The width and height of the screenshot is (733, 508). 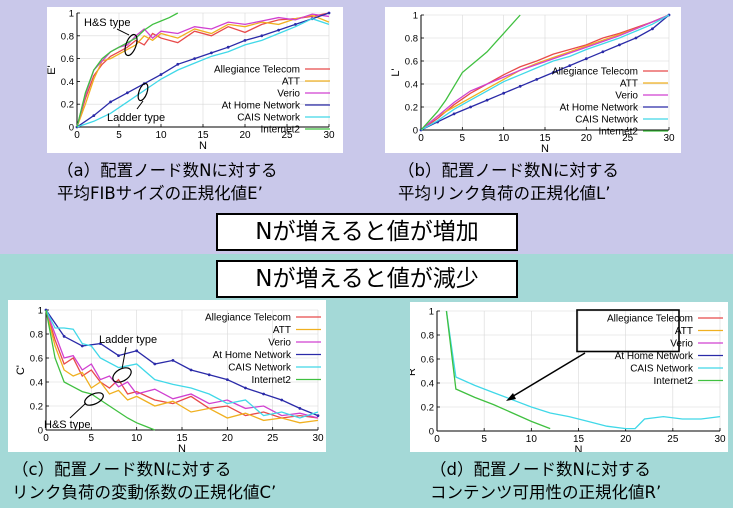 What do you see at coordinates (508, 170) in the screenshot?
I see `caption-b-line1: （b）配置ノード数Nに対する` at bounding box center [508, 170].